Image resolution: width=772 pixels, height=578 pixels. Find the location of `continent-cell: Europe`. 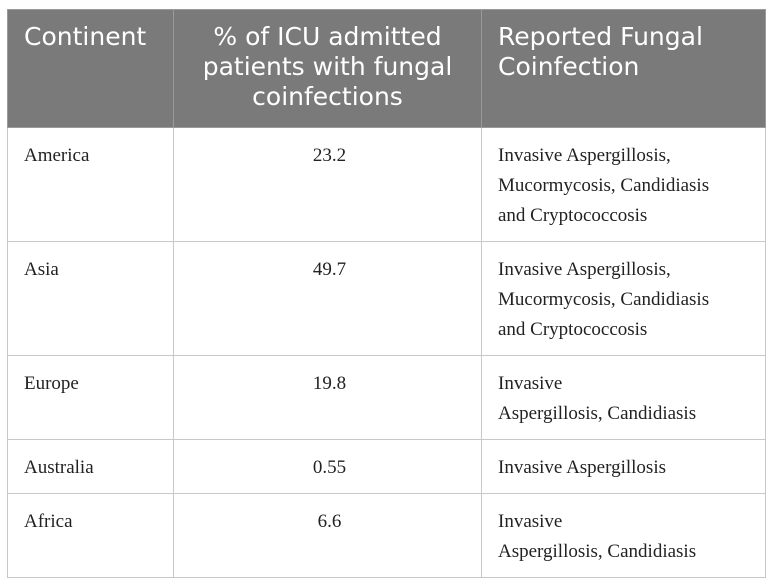

continent-cell: Europe is located at coordinates (90, 397).